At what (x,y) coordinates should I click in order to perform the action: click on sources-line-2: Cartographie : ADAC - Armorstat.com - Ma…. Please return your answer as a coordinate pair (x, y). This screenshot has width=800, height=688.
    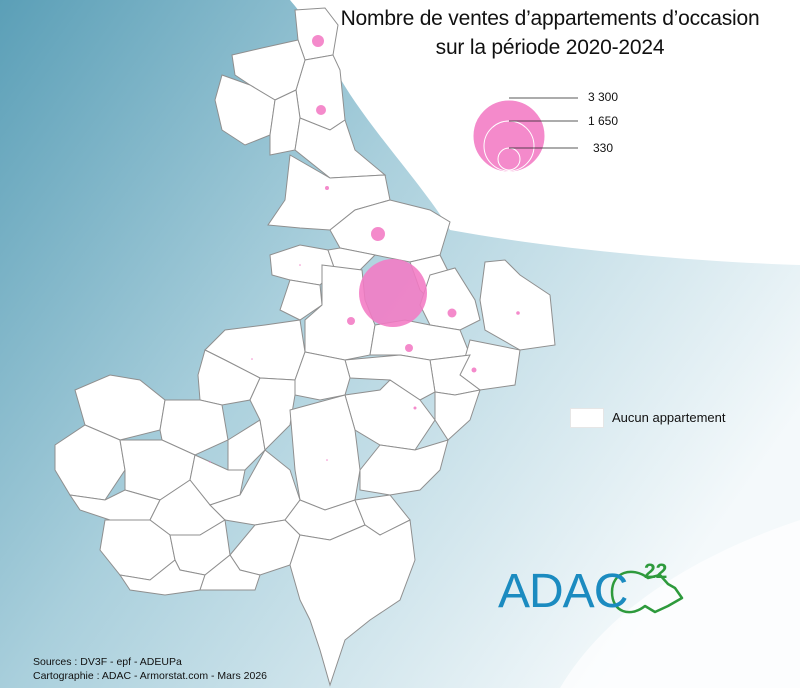
    Looking at the image, I should click on (150, 676).